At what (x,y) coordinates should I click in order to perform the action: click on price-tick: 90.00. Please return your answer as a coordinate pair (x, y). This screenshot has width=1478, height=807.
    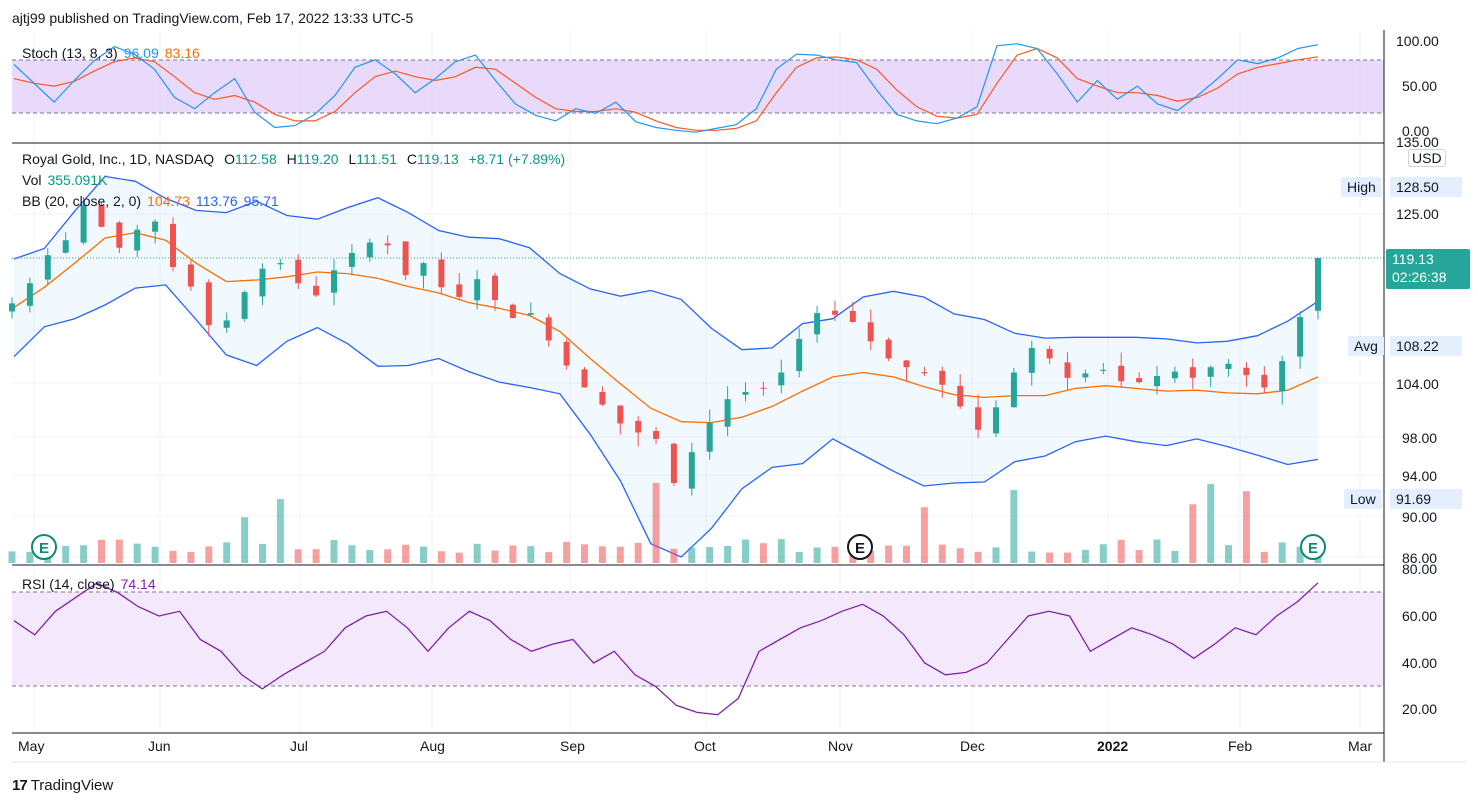
    Looking at the image, I should click on (1419, 517).